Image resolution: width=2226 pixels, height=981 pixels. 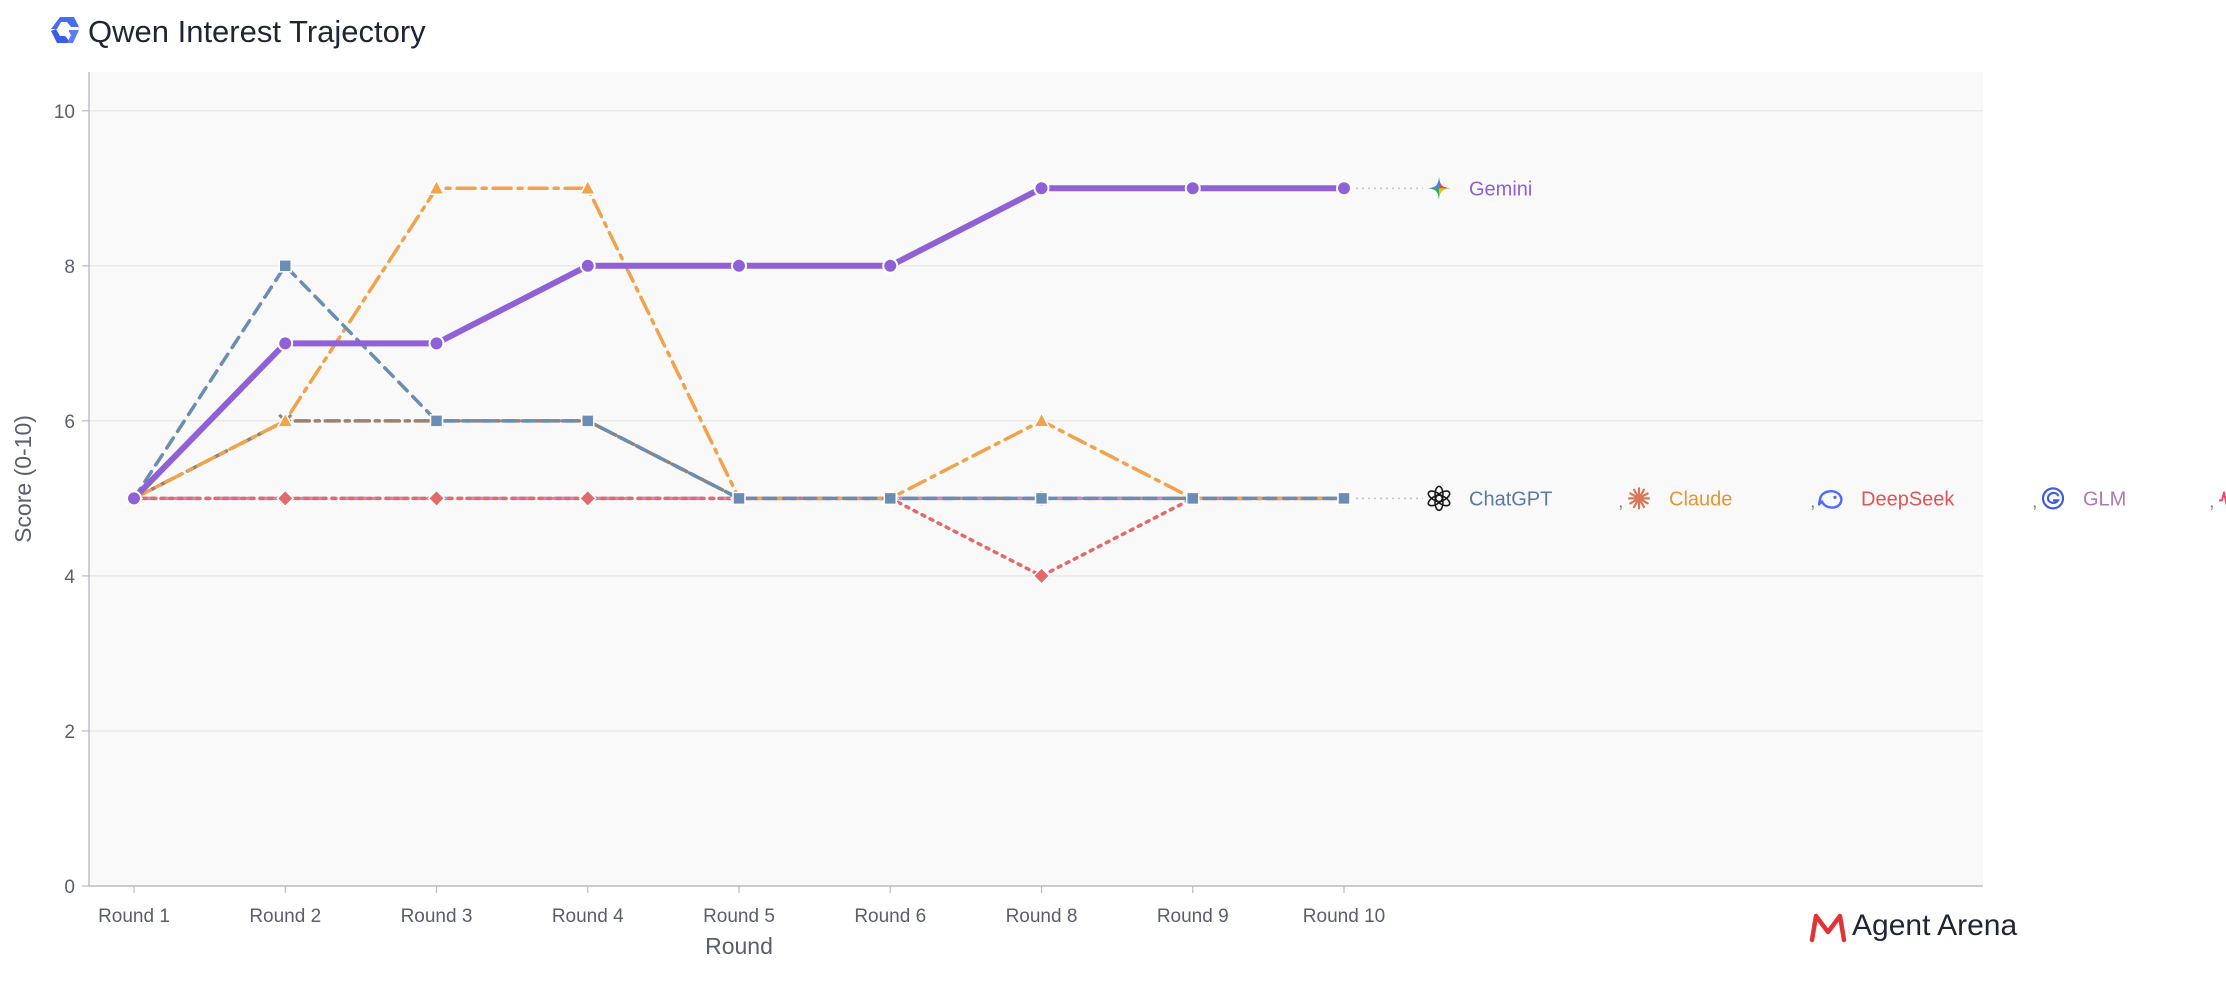 What do you see at coordinates (1830, 499) in the screenshot?
I see `deepseek-whale-icon` at bounding box center [1830, 499].